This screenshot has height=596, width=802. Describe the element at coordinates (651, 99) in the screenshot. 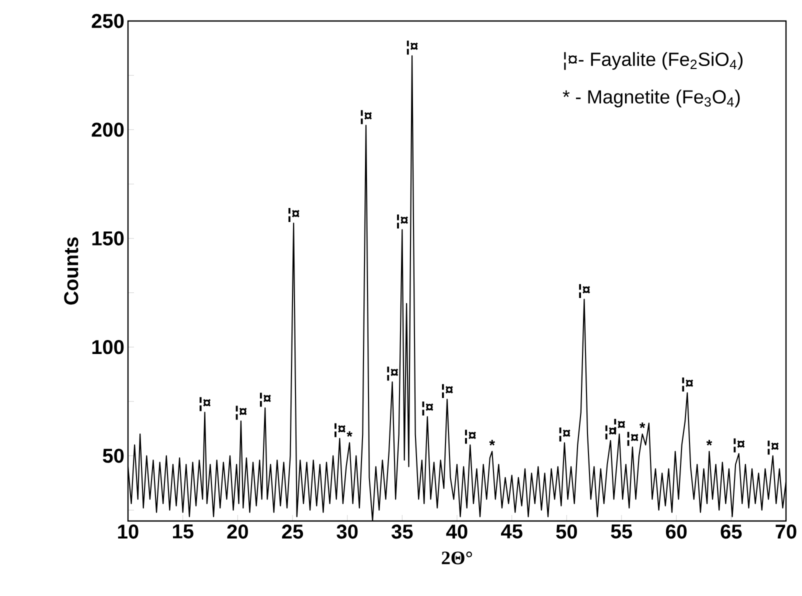

I see `annotation: * - Magnetite (Fe$_{3}$O$_{4}$)` at that location.